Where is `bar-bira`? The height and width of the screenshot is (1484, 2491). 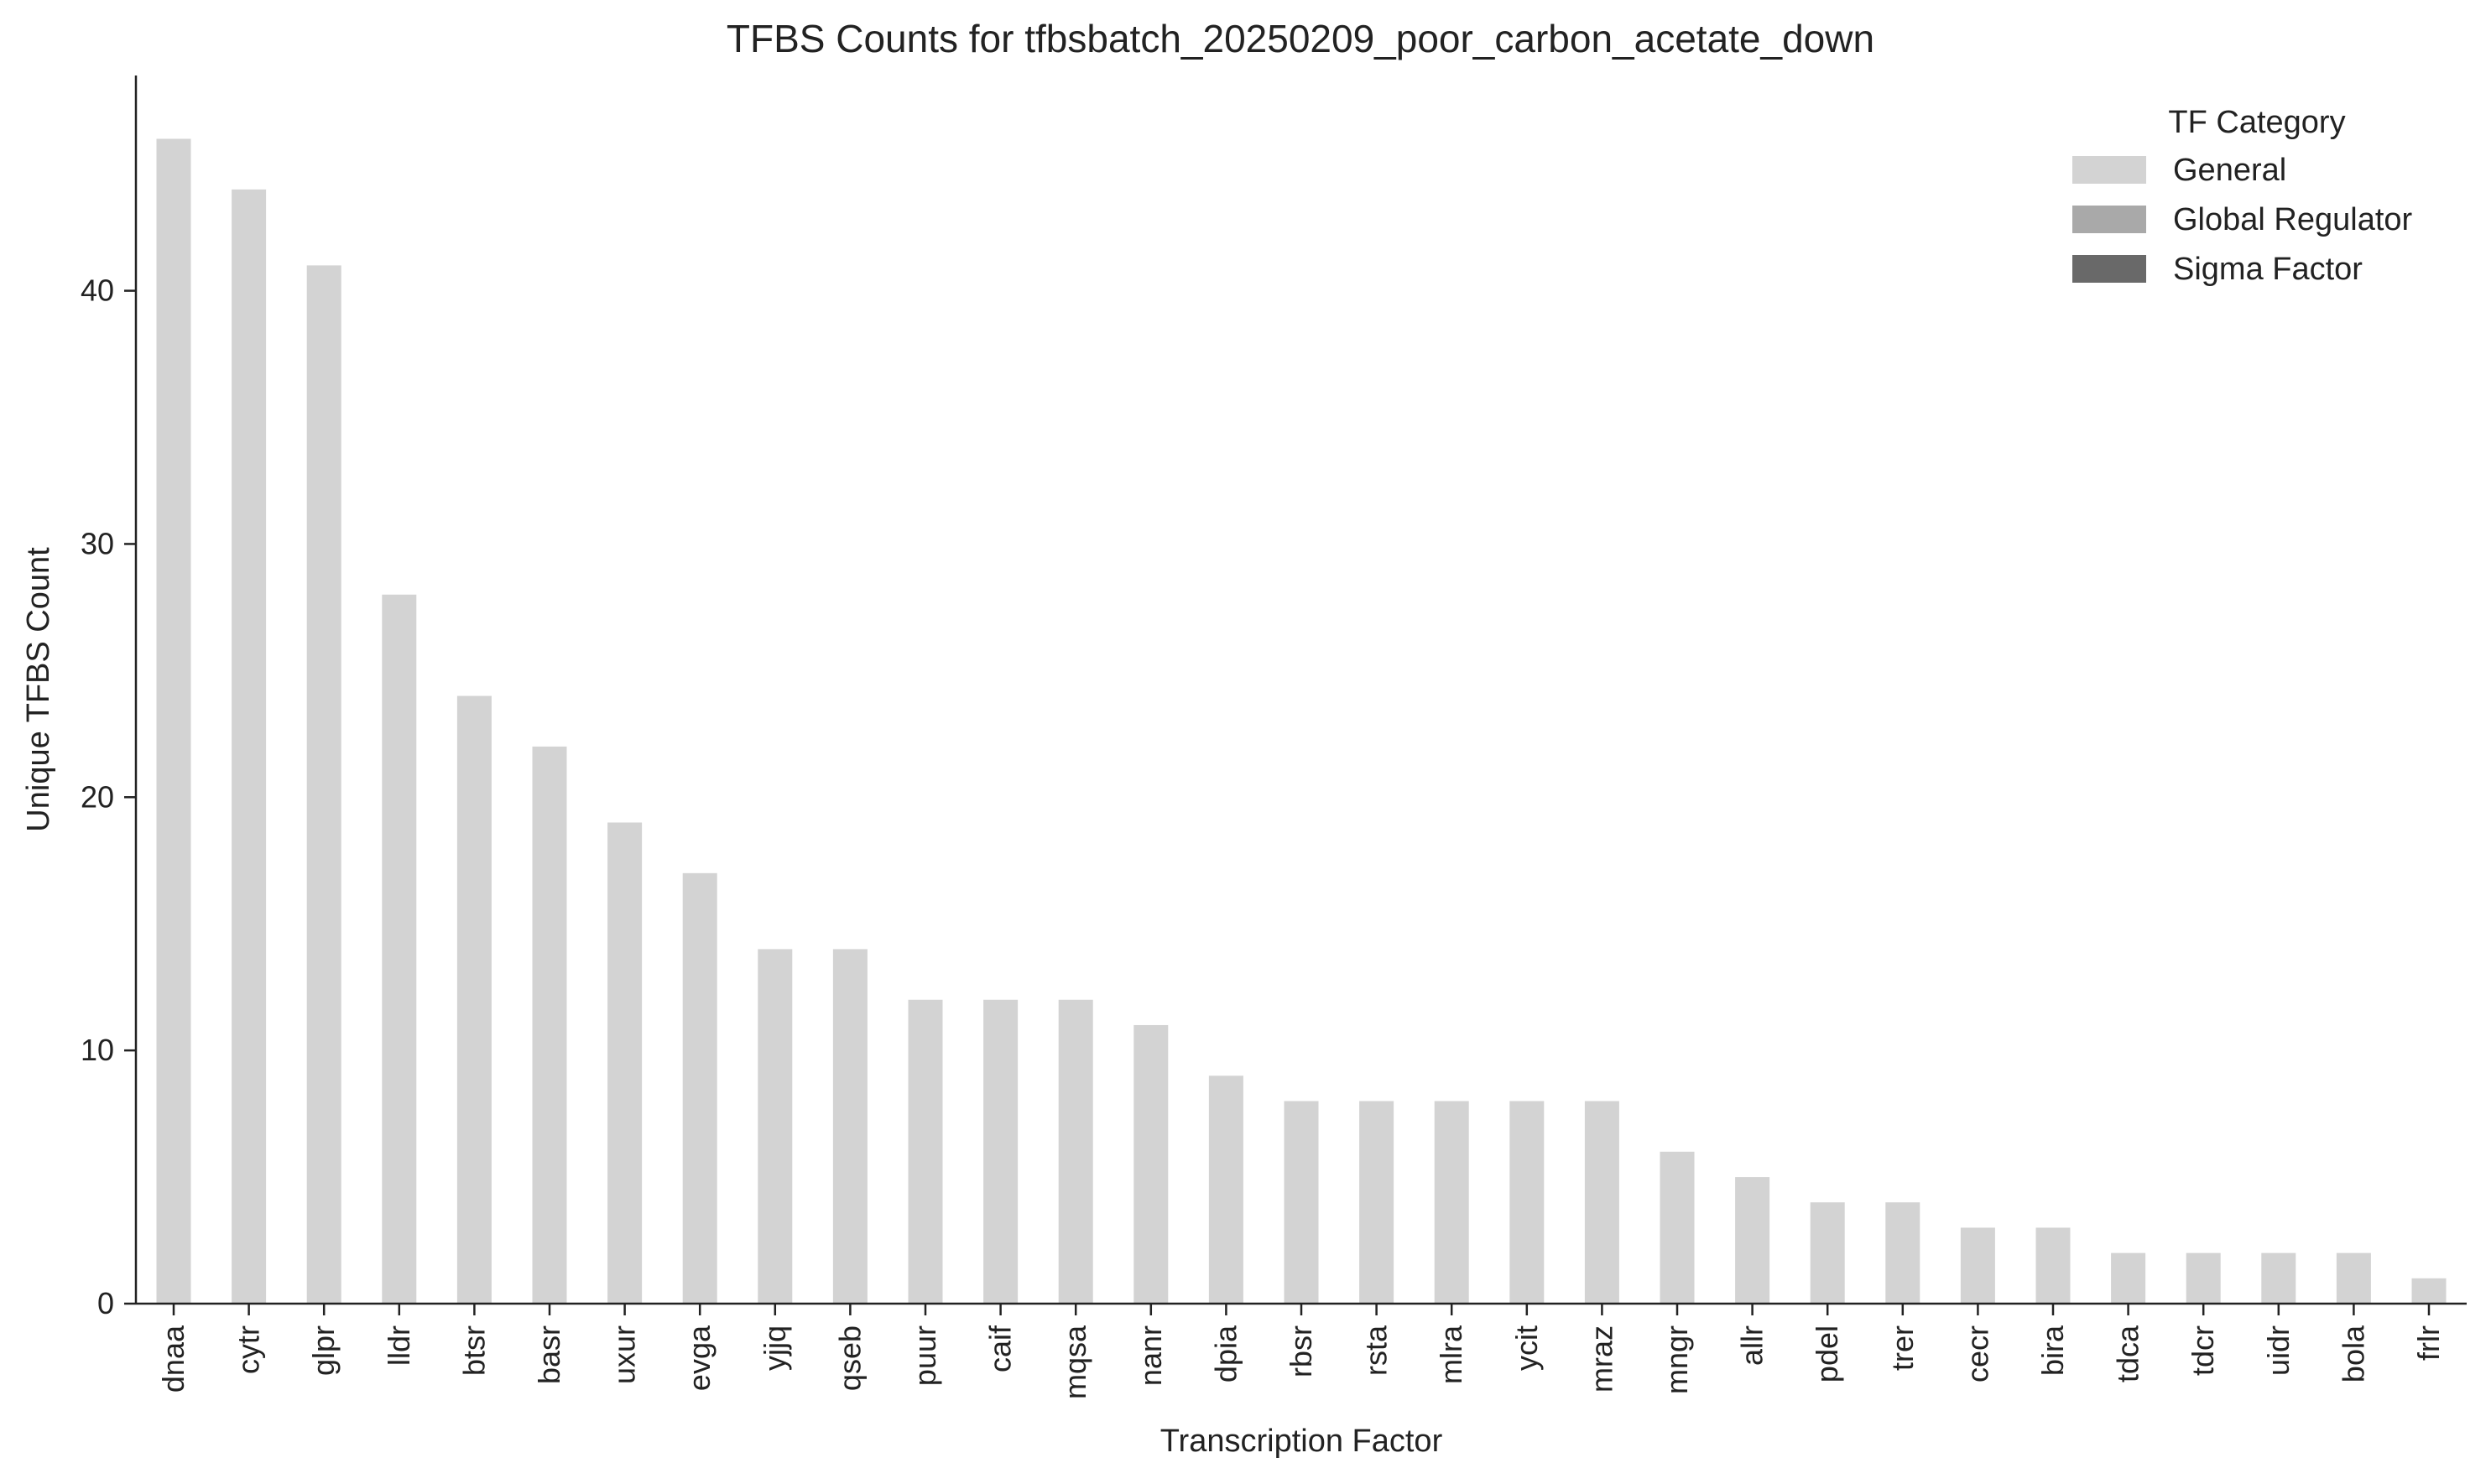 bar-bira is located at coordinates (2053, 1265).